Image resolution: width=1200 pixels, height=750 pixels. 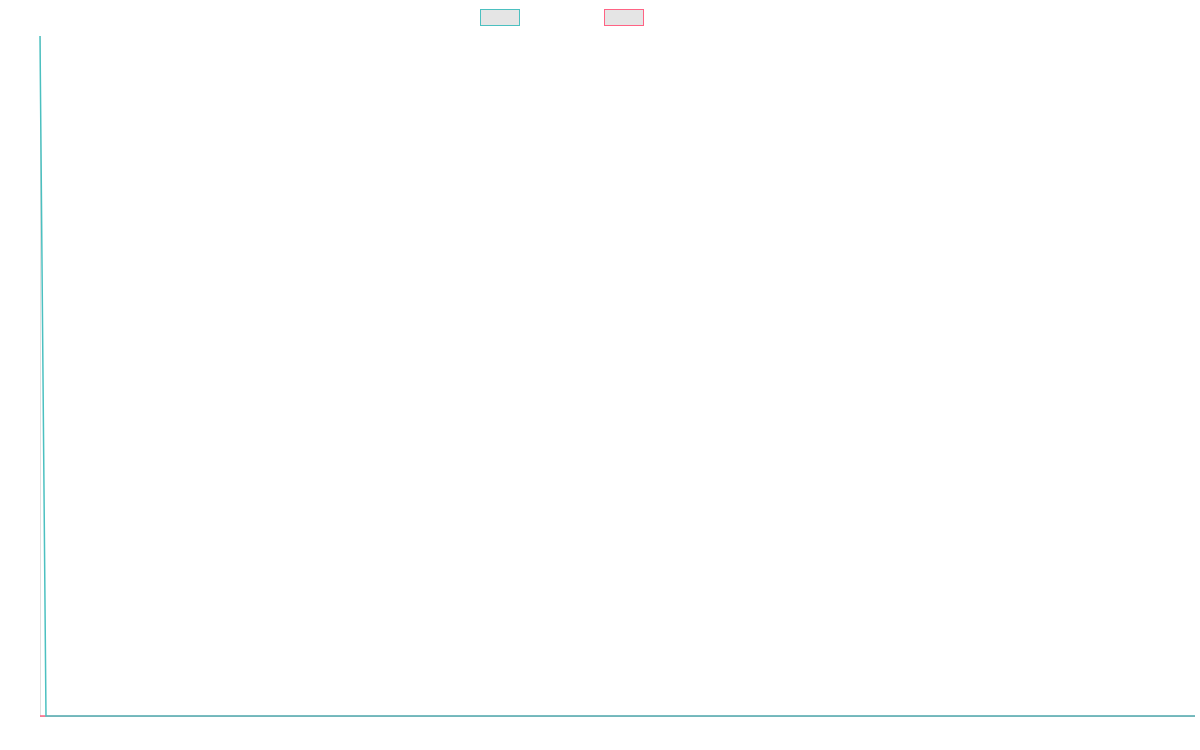 I want to click on legend, so click(x=562, y=17).